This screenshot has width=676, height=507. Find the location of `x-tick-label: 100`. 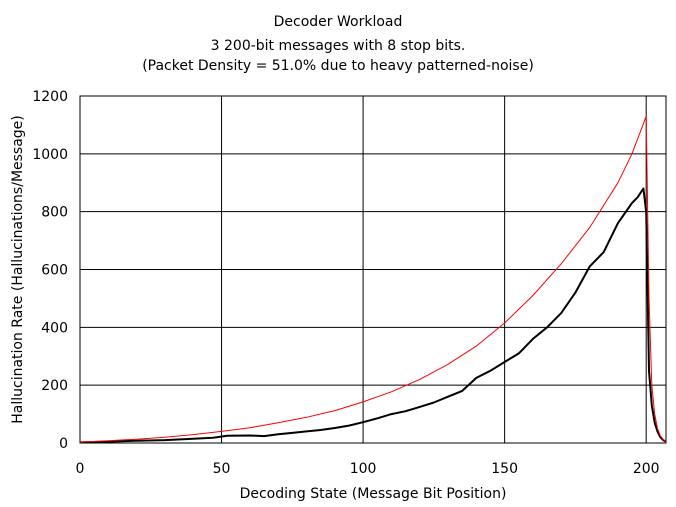

x-tick-label: 100 is located at coordinates (363, 469).